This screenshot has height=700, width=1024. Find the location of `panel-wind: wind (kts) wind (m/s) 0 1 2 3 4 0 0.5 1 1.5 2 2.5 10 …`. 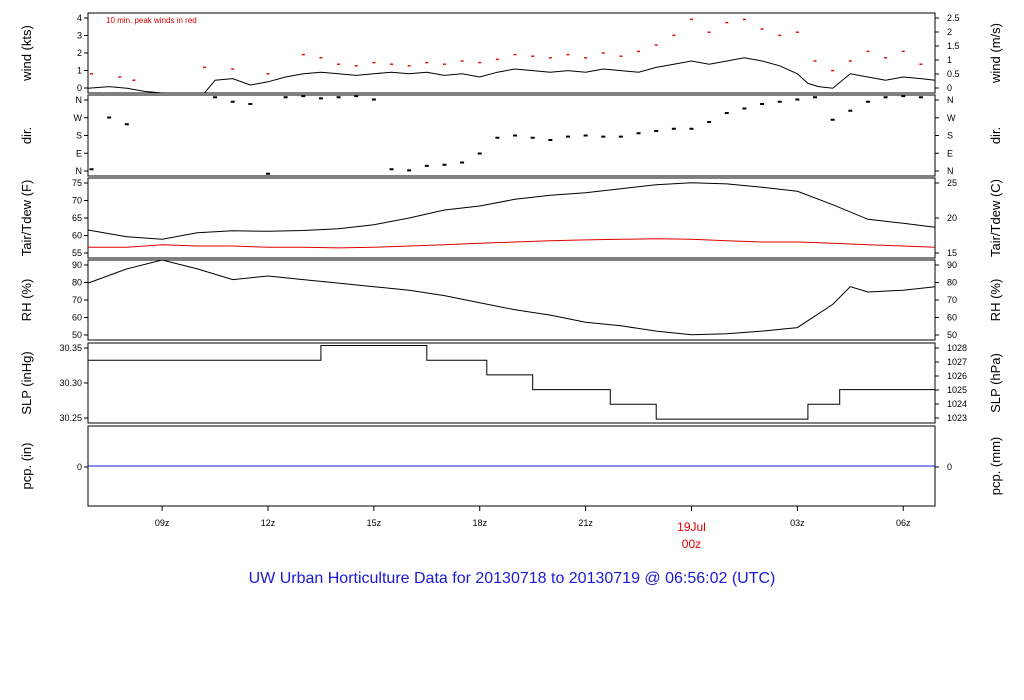

panel-wind: wind (kts) wind (m/s) 0 1 2 3 4 0 0.5 1 1.5 2 2.5 10 … is located at coordinates (511, 53).